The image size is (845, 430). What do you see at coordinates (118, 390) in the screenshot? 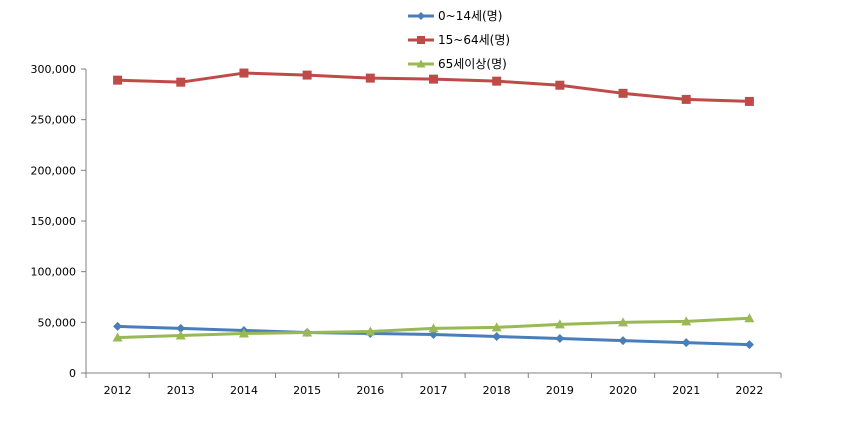
I see `x-tick-label: 2012` at bounding box center [118, 390].